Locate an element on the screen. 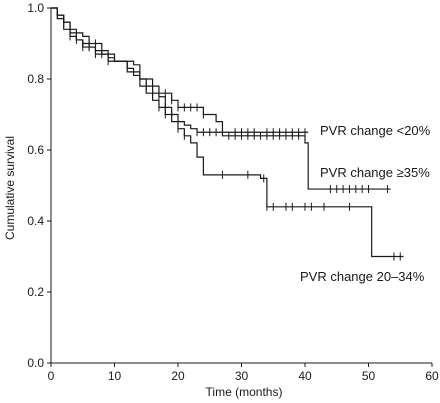 This screenshot has width=440, height=403. x-tick-label: 60 is located at coordinates (432, 376).